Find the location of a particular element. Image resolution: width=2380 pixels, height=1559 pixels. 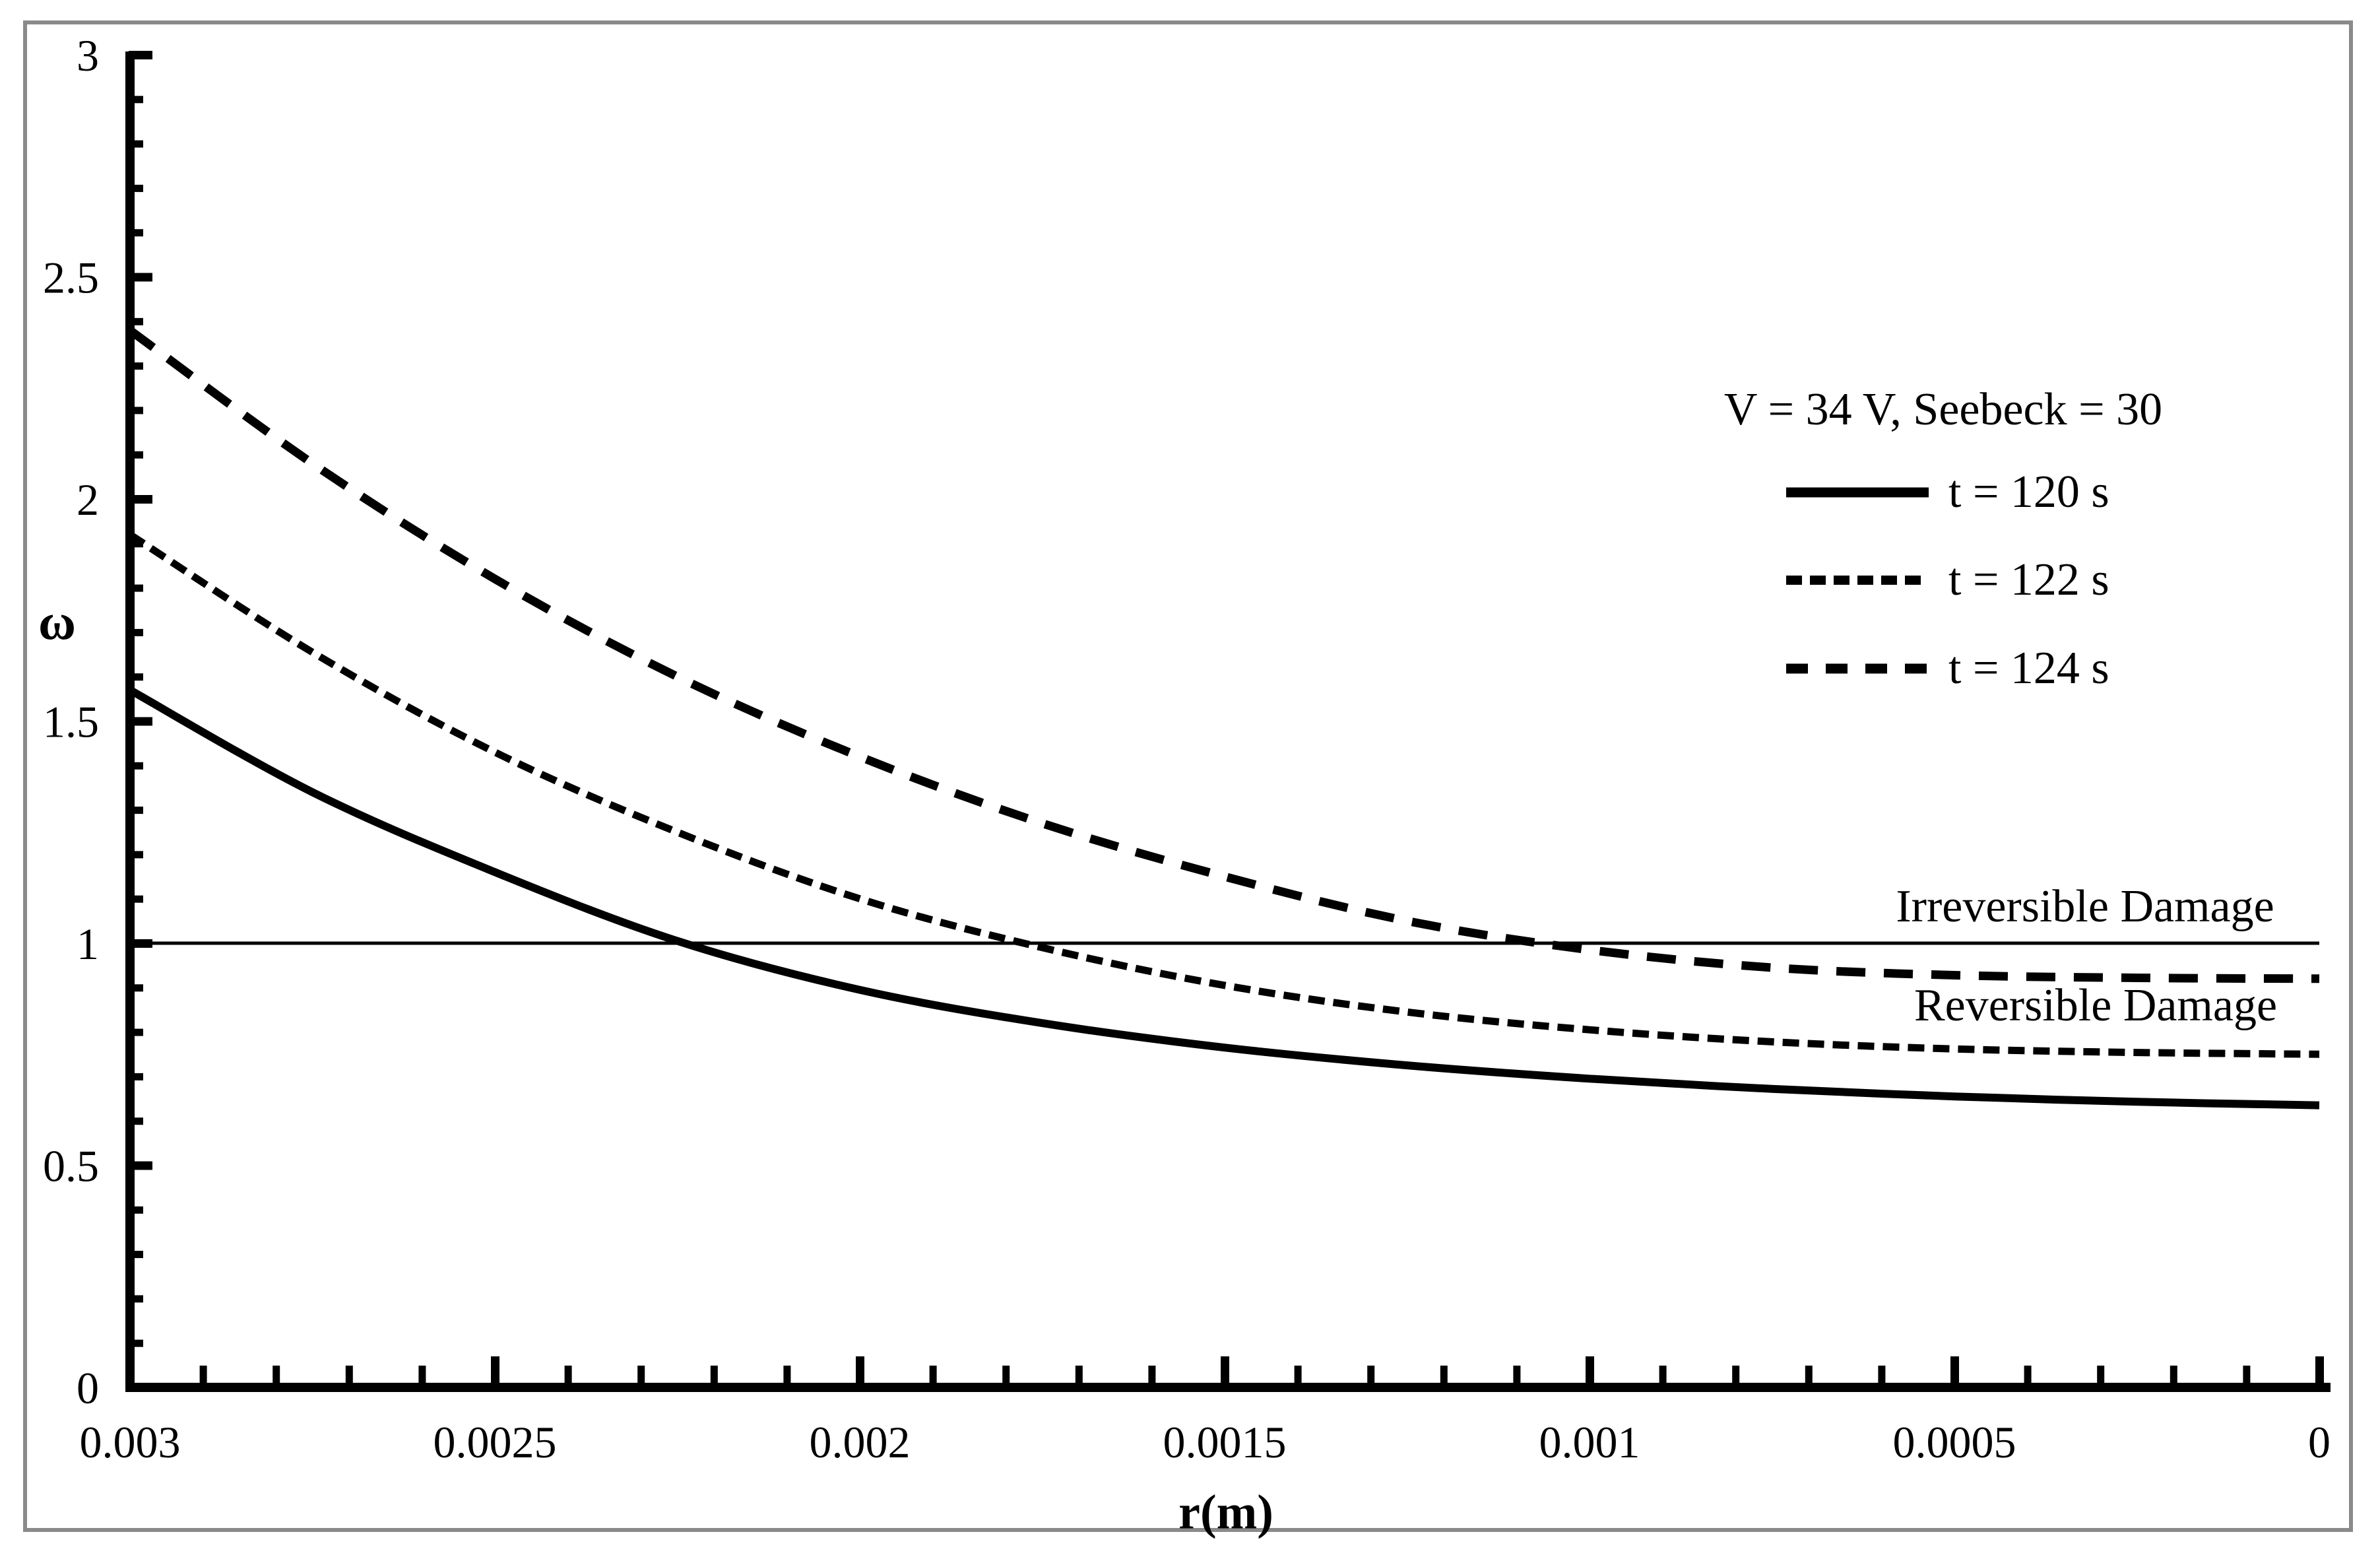

legend-label-t120: t = 120 s is located at coordinates (2028, 492).